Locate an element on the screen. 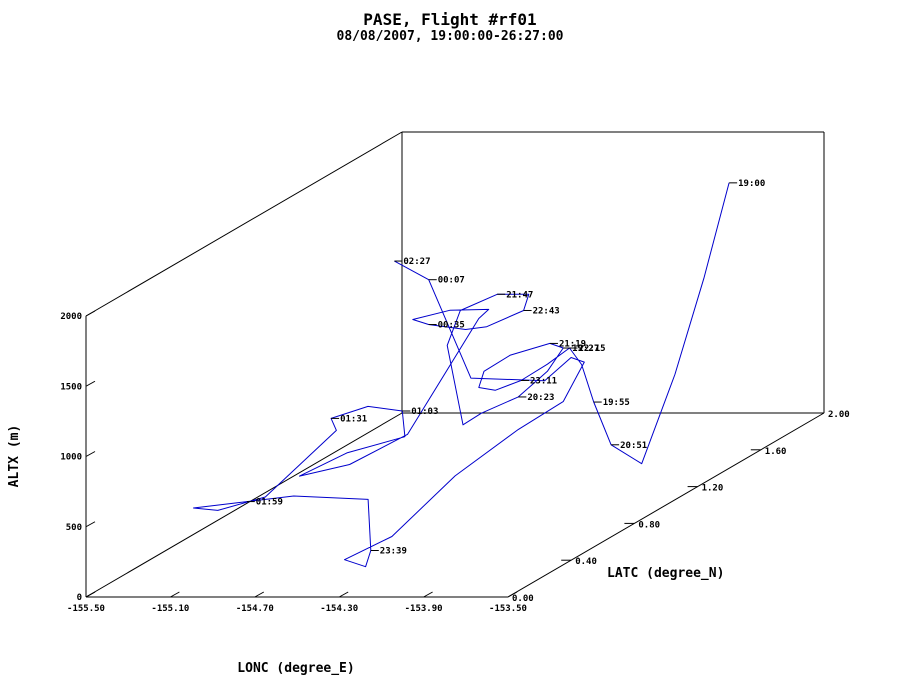 The width and height of the screenshot is (900, 683). z-tick-label: 1500 is located at coordinates (71, 387).